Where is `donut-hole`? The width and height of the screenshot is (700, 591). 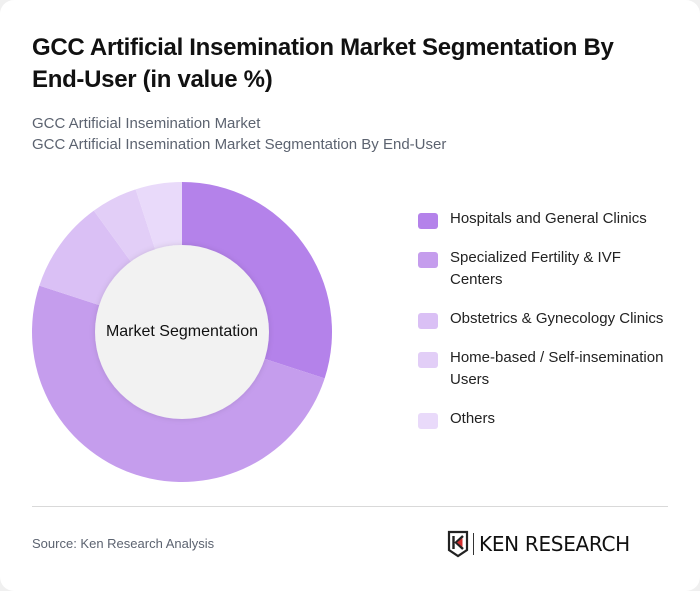
donut-hole is located at coordinates (182, 332).